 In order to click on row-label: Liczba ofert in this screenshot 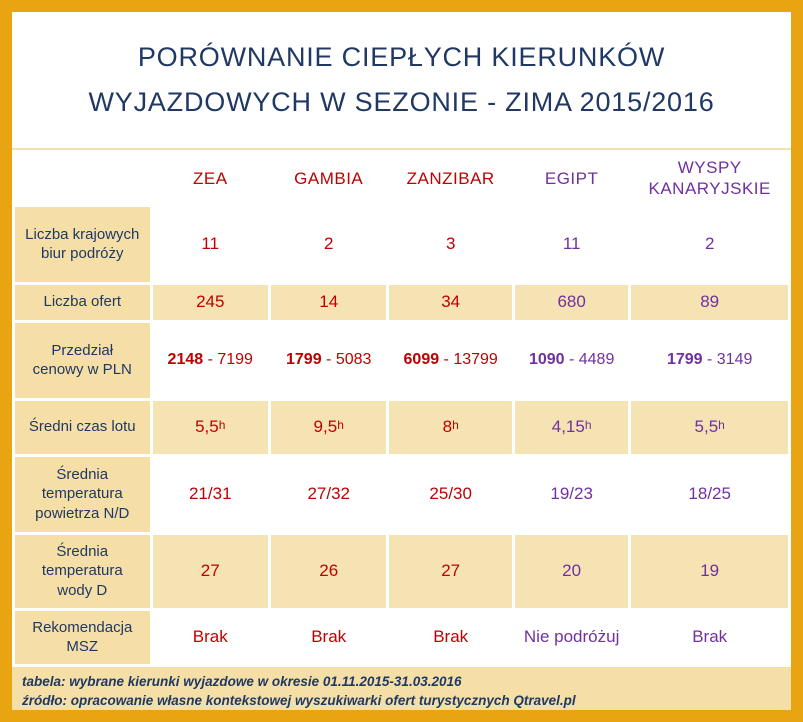, I will do `click(82, 302)`.